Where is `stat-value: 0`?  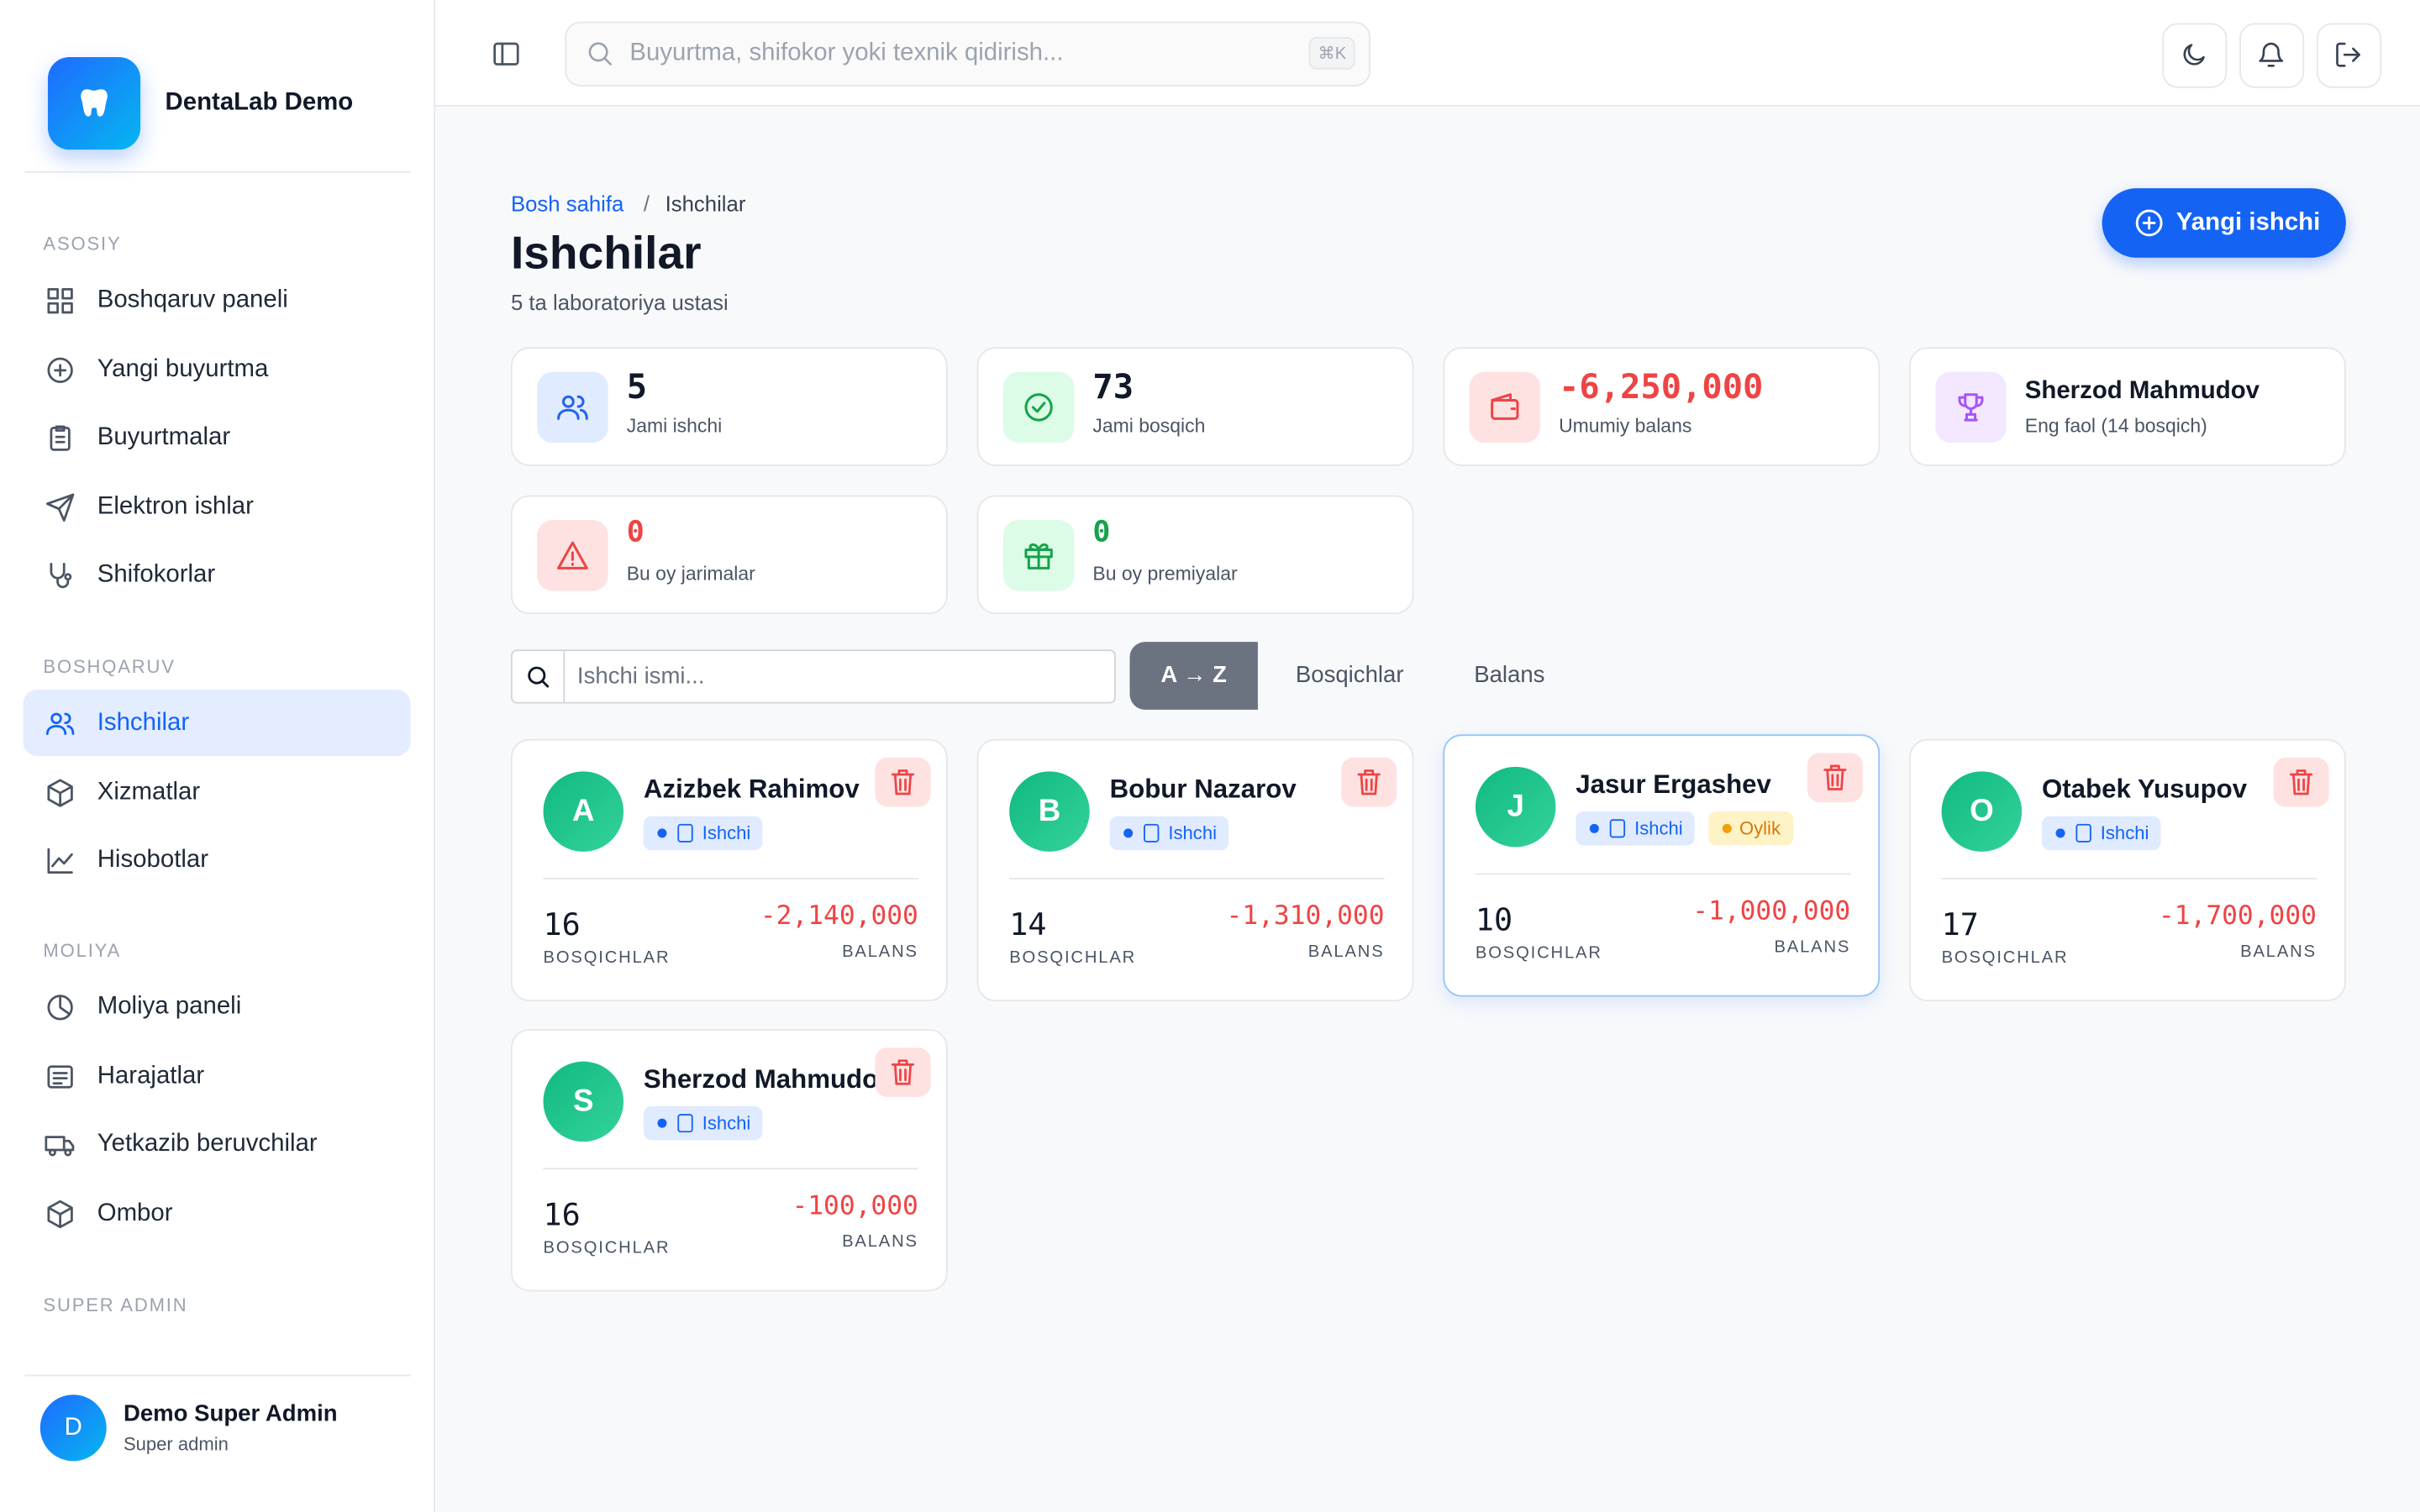 stat-value: 0 is located at coordinates (635, 532).